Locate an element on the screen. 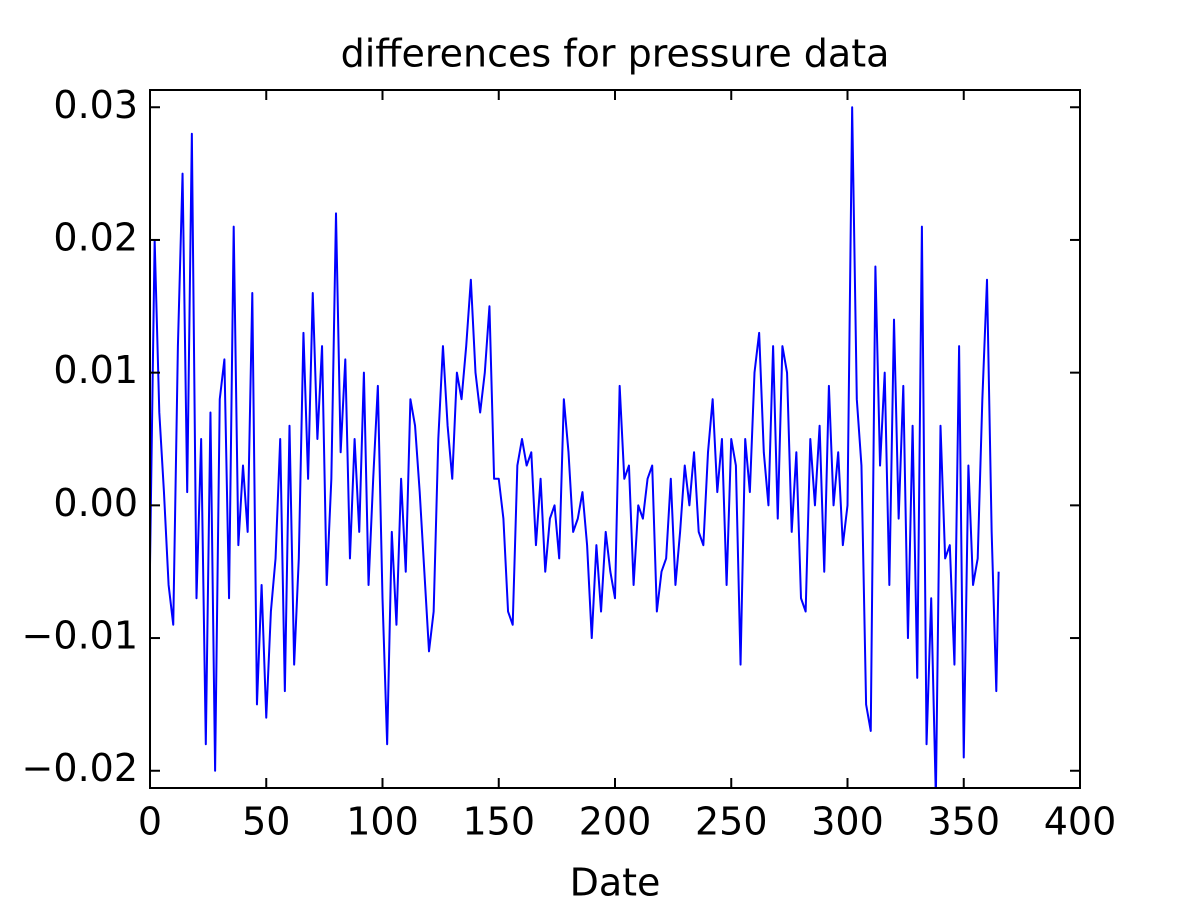  x-tick-label: 150 is located at coordinates (498, 822).